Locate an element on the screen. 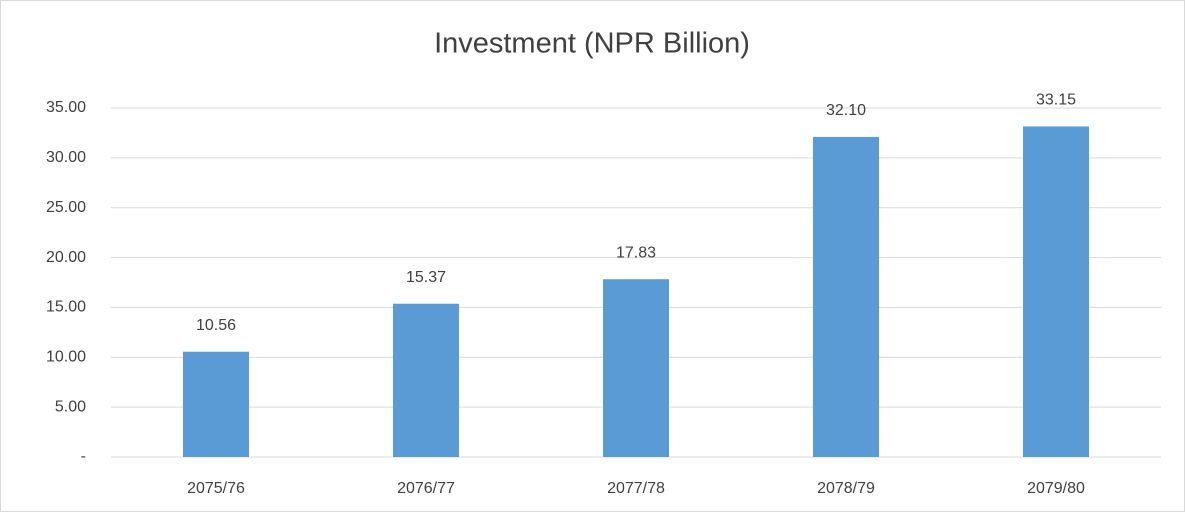 The width and height of the screenshot is (1185, 512). y-tick-label: 15.00 is located at coordinates (66, 307).